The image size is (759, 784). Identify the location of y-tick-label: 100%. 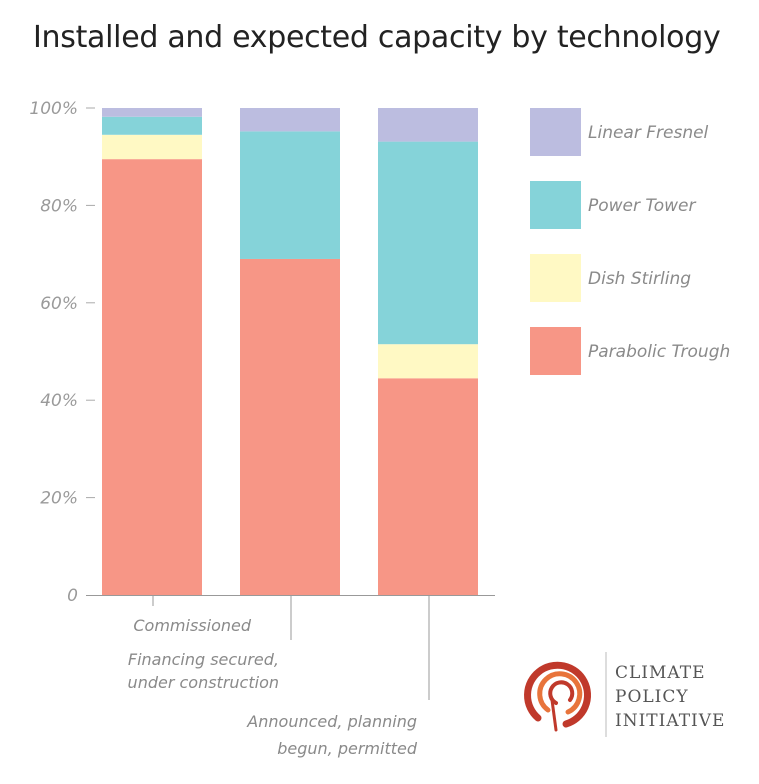
(53, 109).